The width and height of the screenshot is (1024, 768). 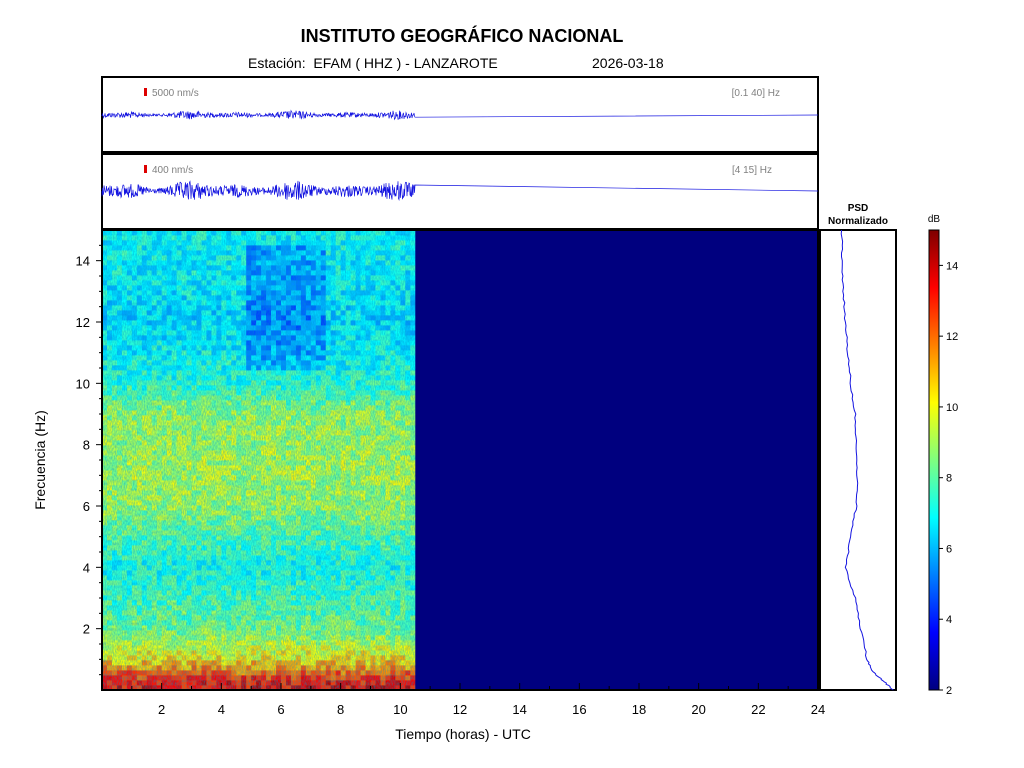 I want to click on page-title: INSTITUTO GEOGRÁFICO NACIONAL, so click(x=462, y=36).